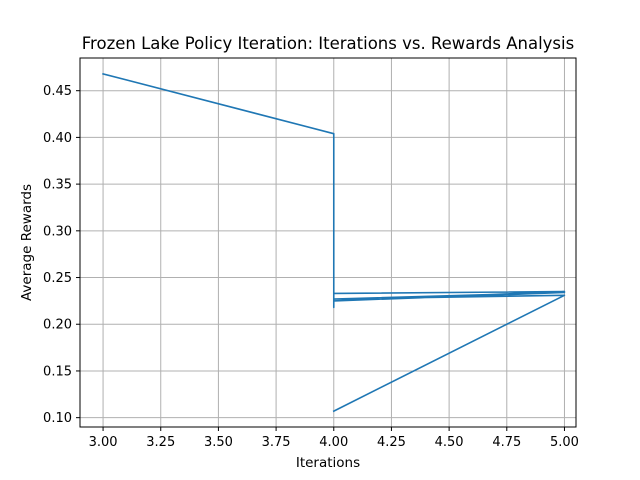 The height and width of the screenshot is (480, 640). I want to click on x-tick-label: 4.75, so click(506, 442).